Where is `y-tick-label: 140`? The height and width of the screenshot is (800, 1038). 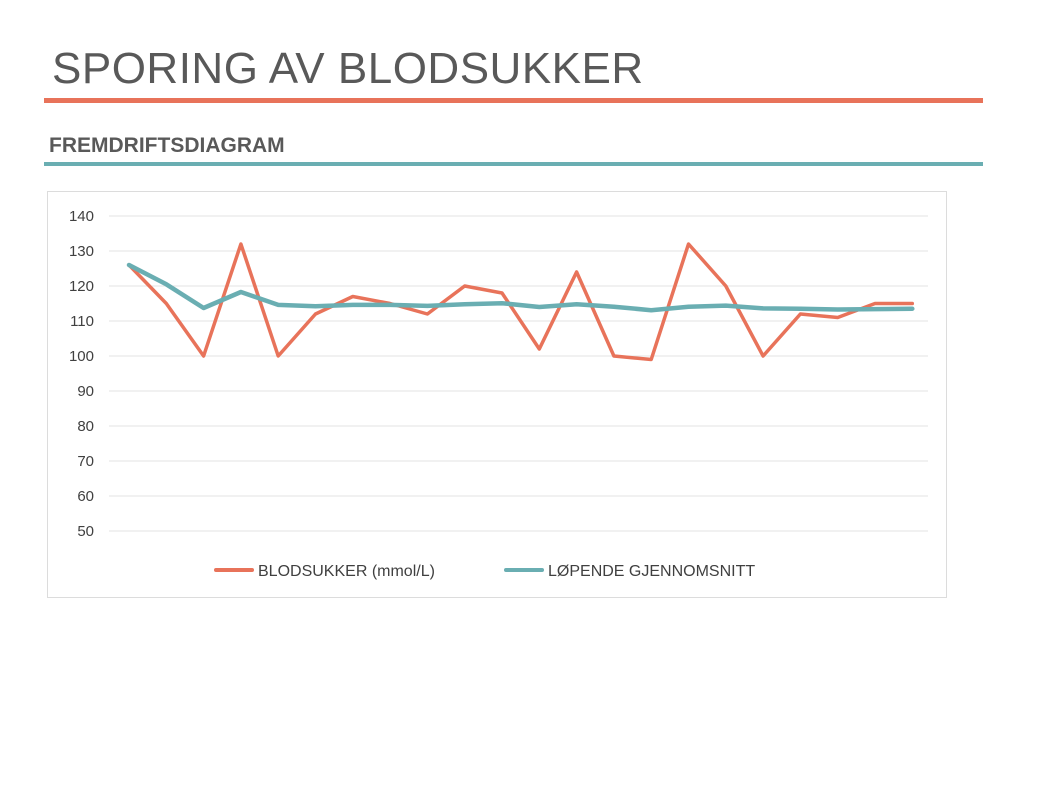
y-tick-label: 140 is located at coordinates (81, 216).